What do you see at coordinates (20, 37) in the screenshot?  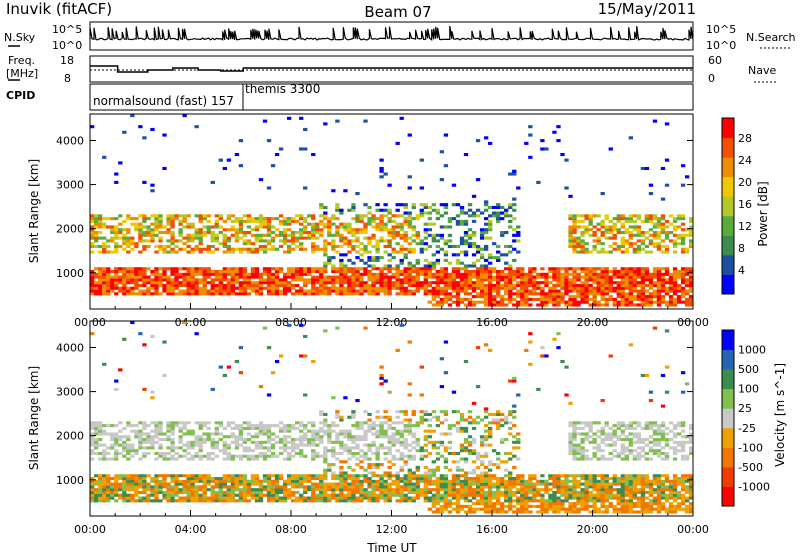 I see `nsky-label: N.Sky` at bounding box center [20, 37].